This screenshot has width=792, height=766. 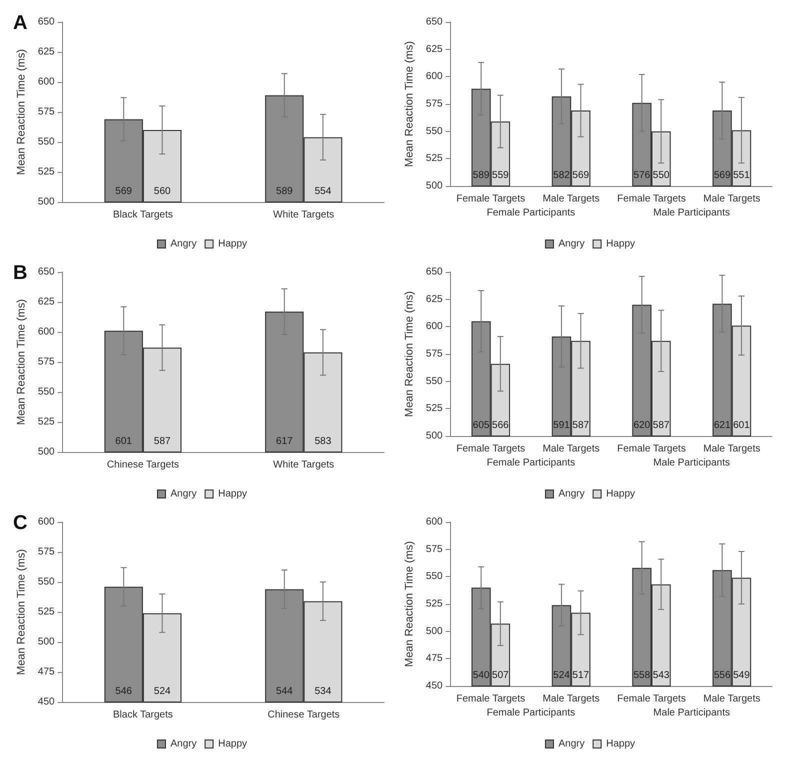 What do you see at coordinates (481, 175) in the screenshot?
I see `data-label: 589` at bounding box center [481, 175].